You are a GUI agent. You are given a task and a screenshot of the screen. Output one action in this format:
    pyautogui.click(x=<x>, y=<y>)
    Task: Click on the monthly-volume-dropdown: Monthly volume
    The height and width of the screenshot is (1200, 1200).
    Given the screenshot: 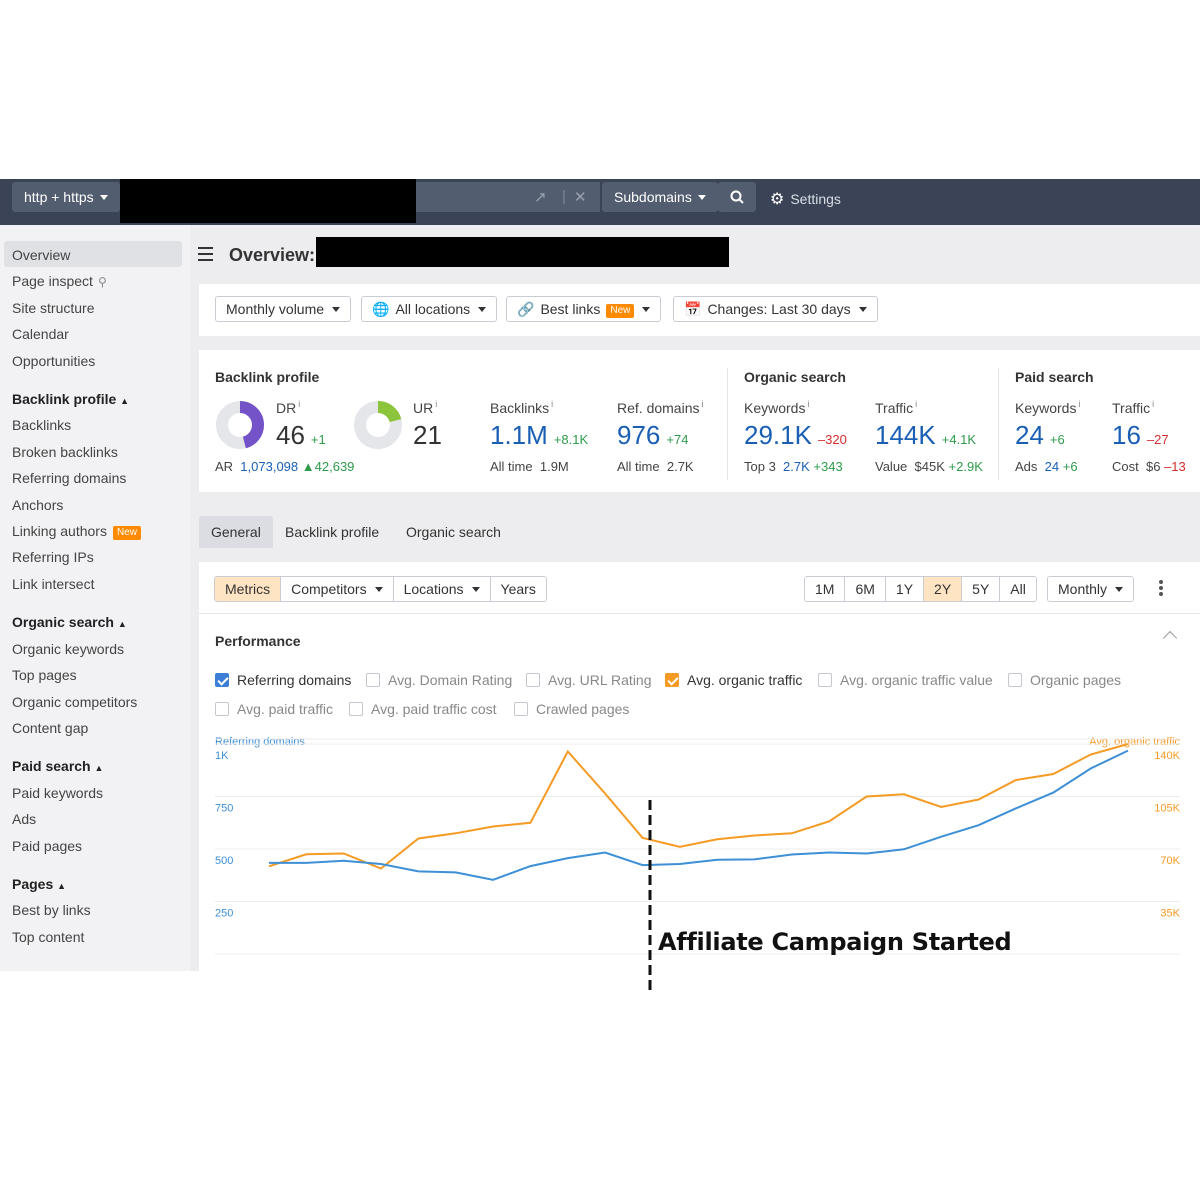 What is the action you would take?
    pyautogui.click(x=283, y=309)
    